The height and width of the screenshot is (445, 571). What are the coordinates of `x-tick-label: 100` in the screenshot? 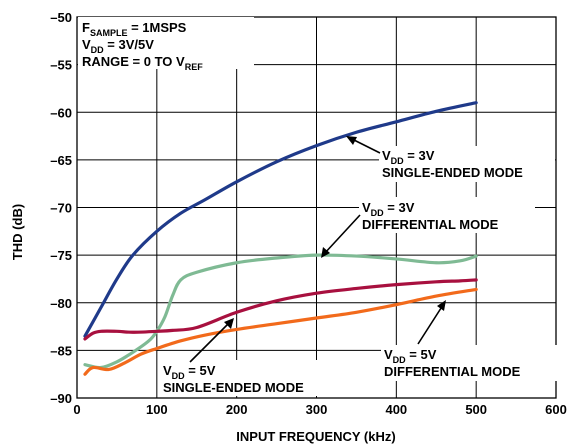 It's located at (157, 409).